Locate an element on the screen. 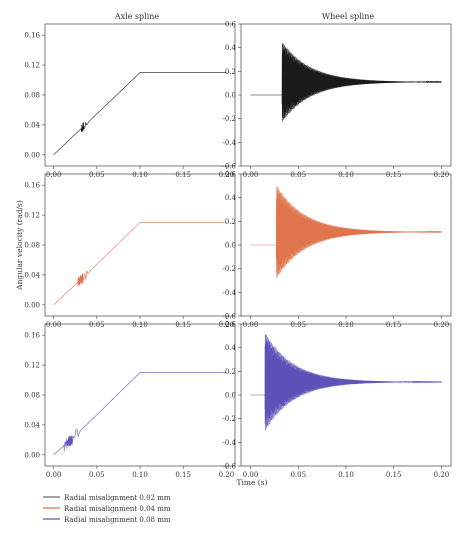 The image size is (474, 540). legend-item-0.08mm: Radial misalignment 0.08 mm is located at coordinates (107, 520).